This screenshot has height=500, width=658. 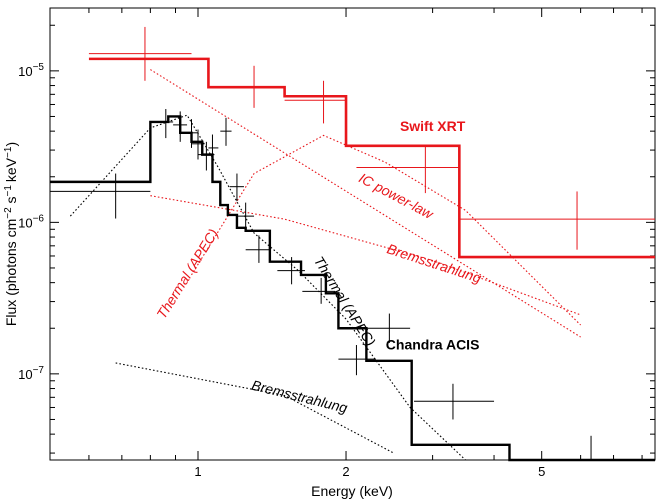 I want to click on y-tick-label: 10⁻⁶, so click(x=31, y=221).